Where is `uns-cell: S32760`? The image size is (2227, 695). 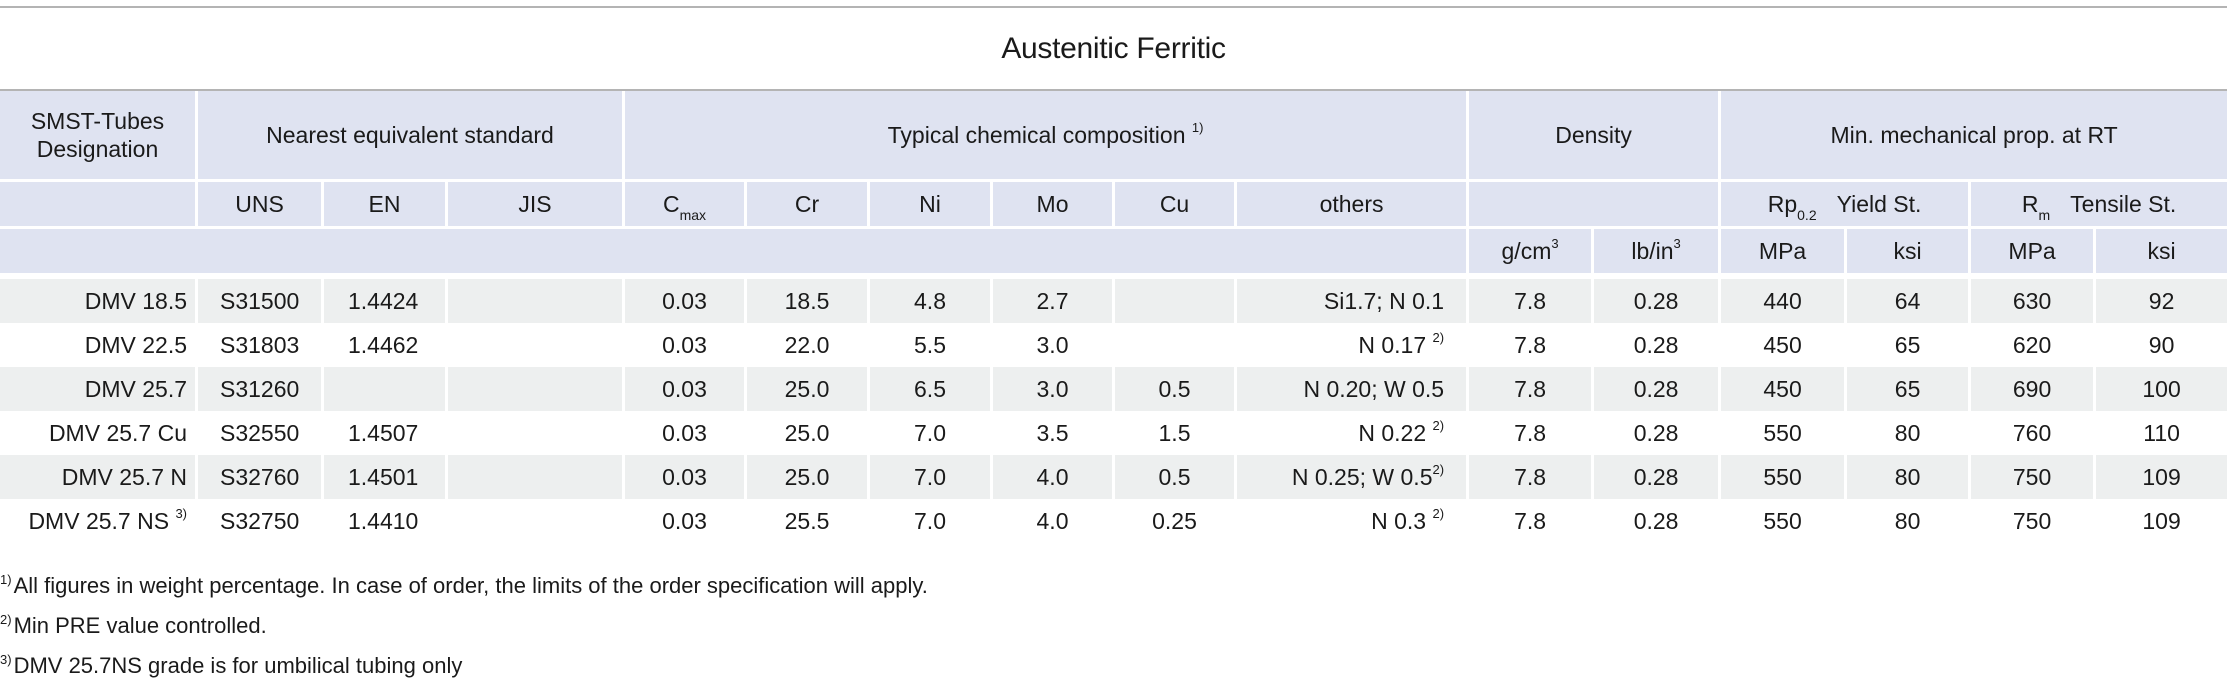 uns-cell: S32760 is located at coordinates (261, 477).